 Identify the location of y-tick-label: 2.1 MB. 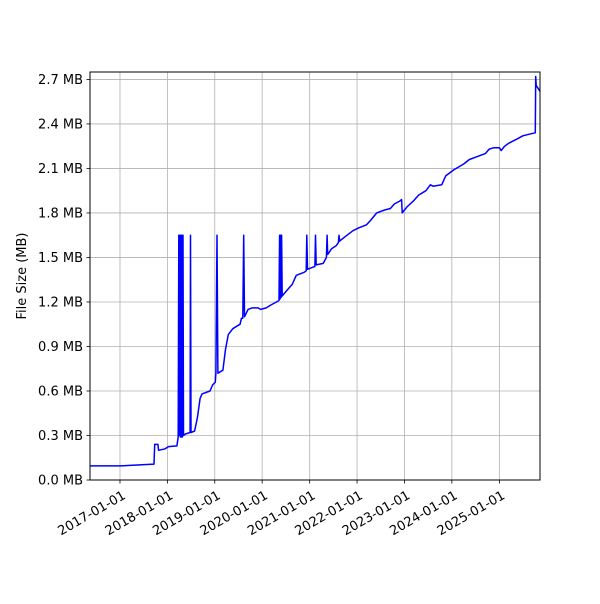
(60, 169).